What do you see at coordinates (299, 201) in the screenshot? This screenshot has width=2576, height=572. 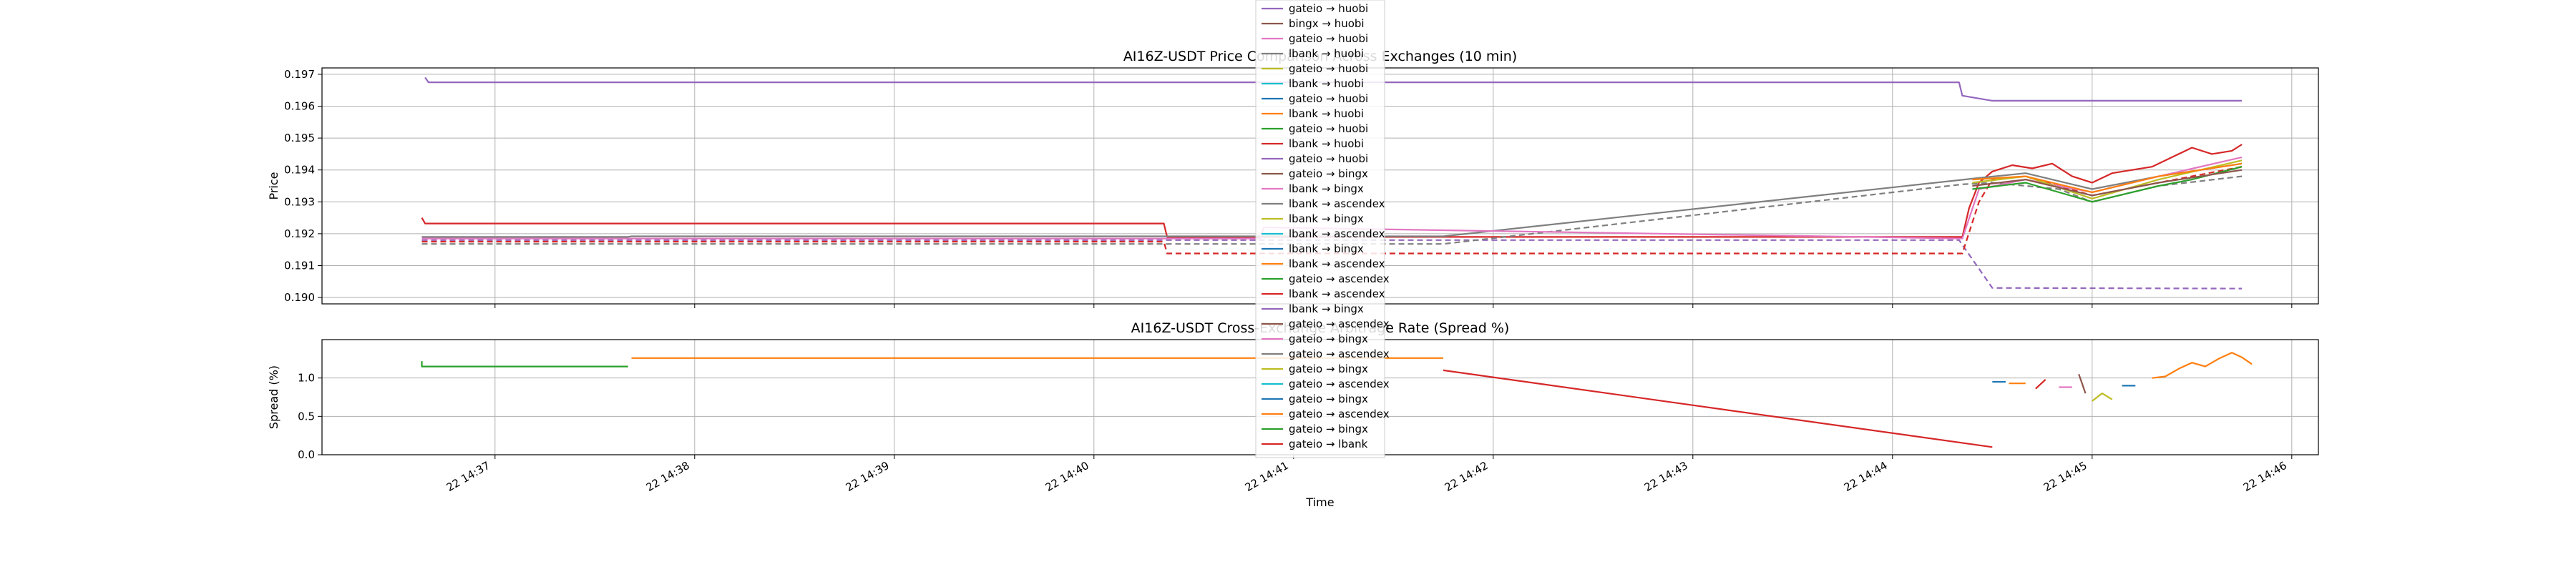 I see `price-y-tick-label: 0.193` at bounding box center [299, 201].